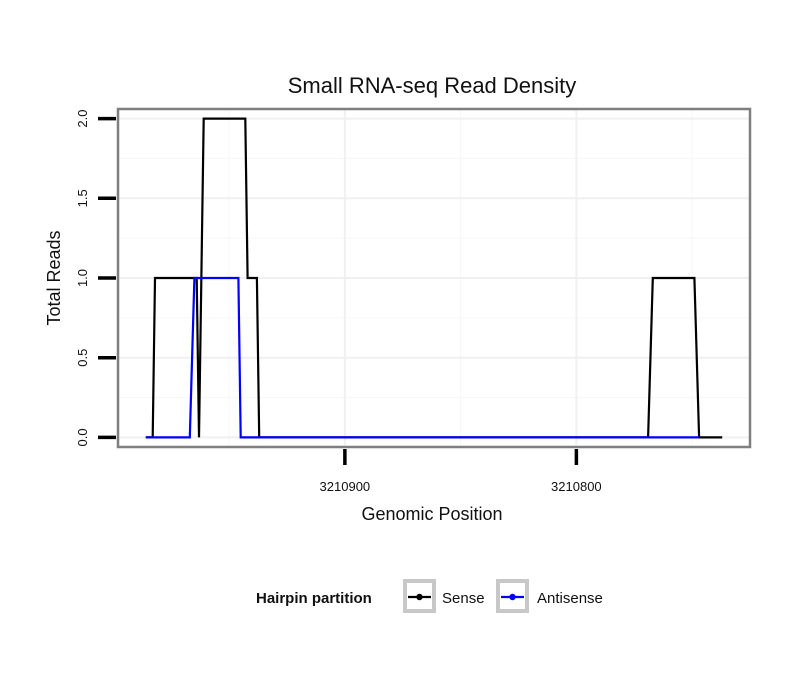  I want to click on legend: Hairpin partition Sense Antisense, so click(429, 596).